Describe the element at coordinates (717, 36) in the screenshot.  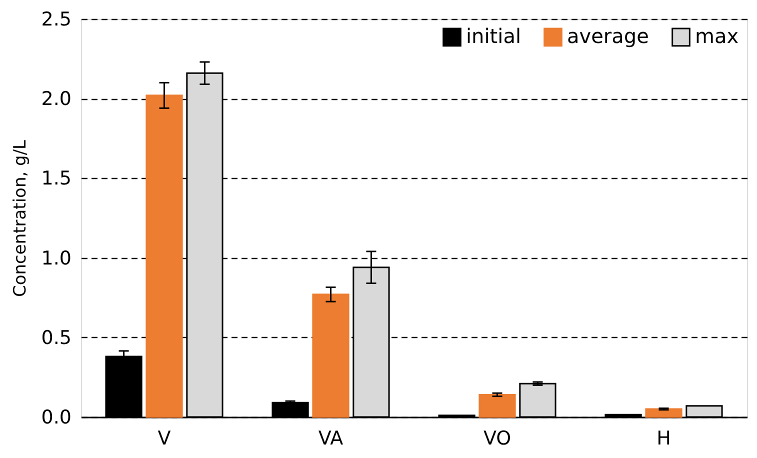
I see `legend-label: max` at that location.